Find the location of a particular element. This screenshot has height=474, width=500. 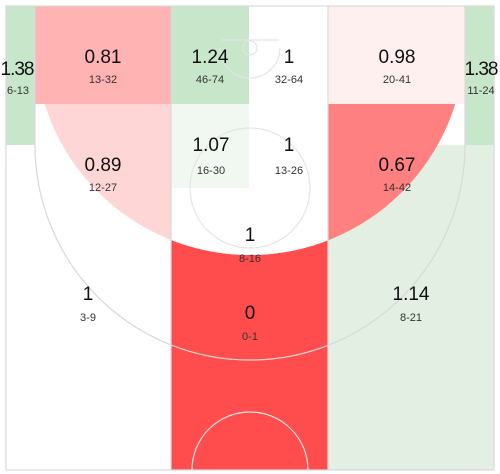

label-right-above-break-three: 1.14 8-21 is located at coordinates (411, 304).